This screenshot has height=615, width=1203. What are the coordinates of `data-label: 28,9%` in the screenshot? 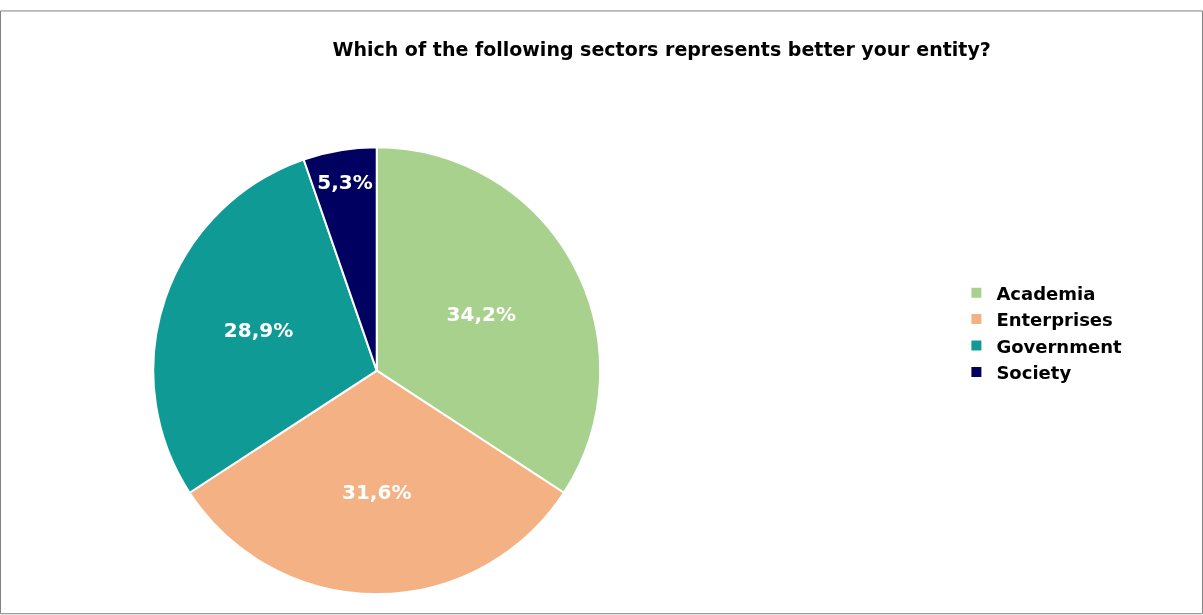 It's located at (258, 330).